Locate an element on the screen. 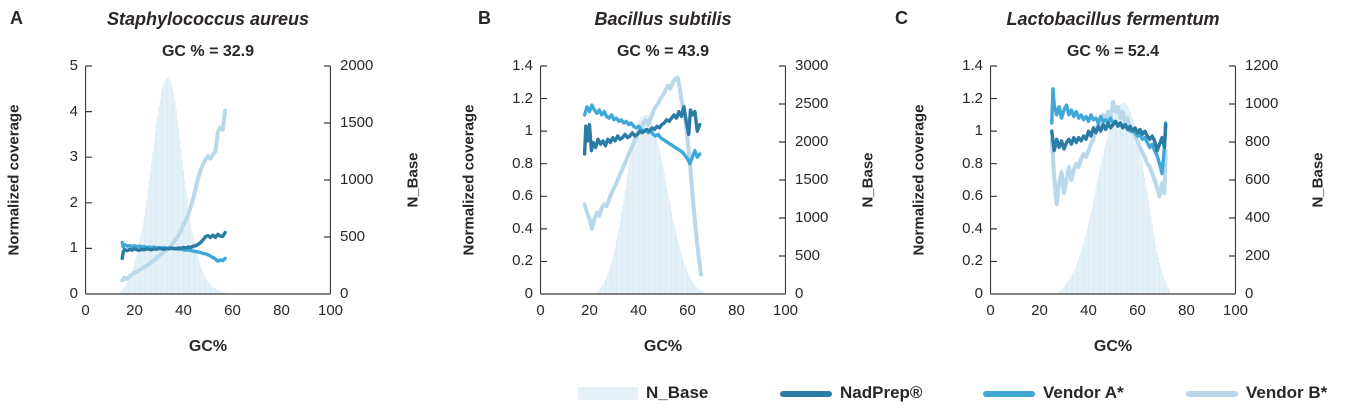 The height and width of the screenshot is (410, 1369). y-left-tick-label: 2 is located at coordinates (73, 202).